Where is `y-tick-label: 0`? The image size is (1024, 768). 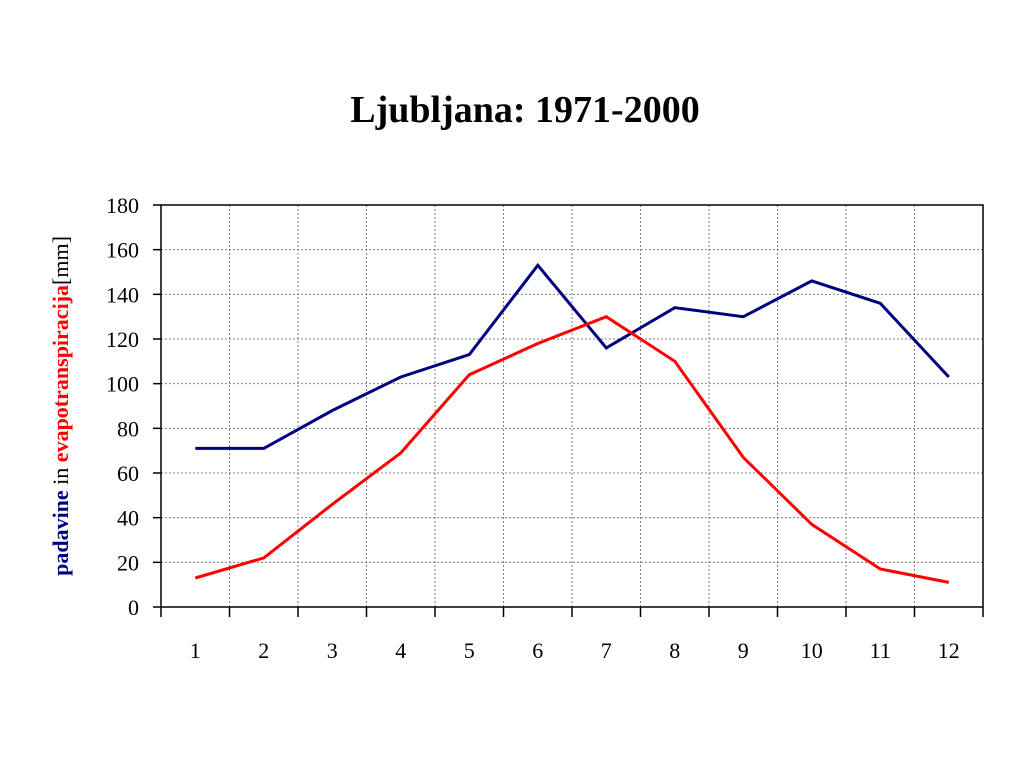 y-tick-label: 0 is located at coordinates (133, 607).